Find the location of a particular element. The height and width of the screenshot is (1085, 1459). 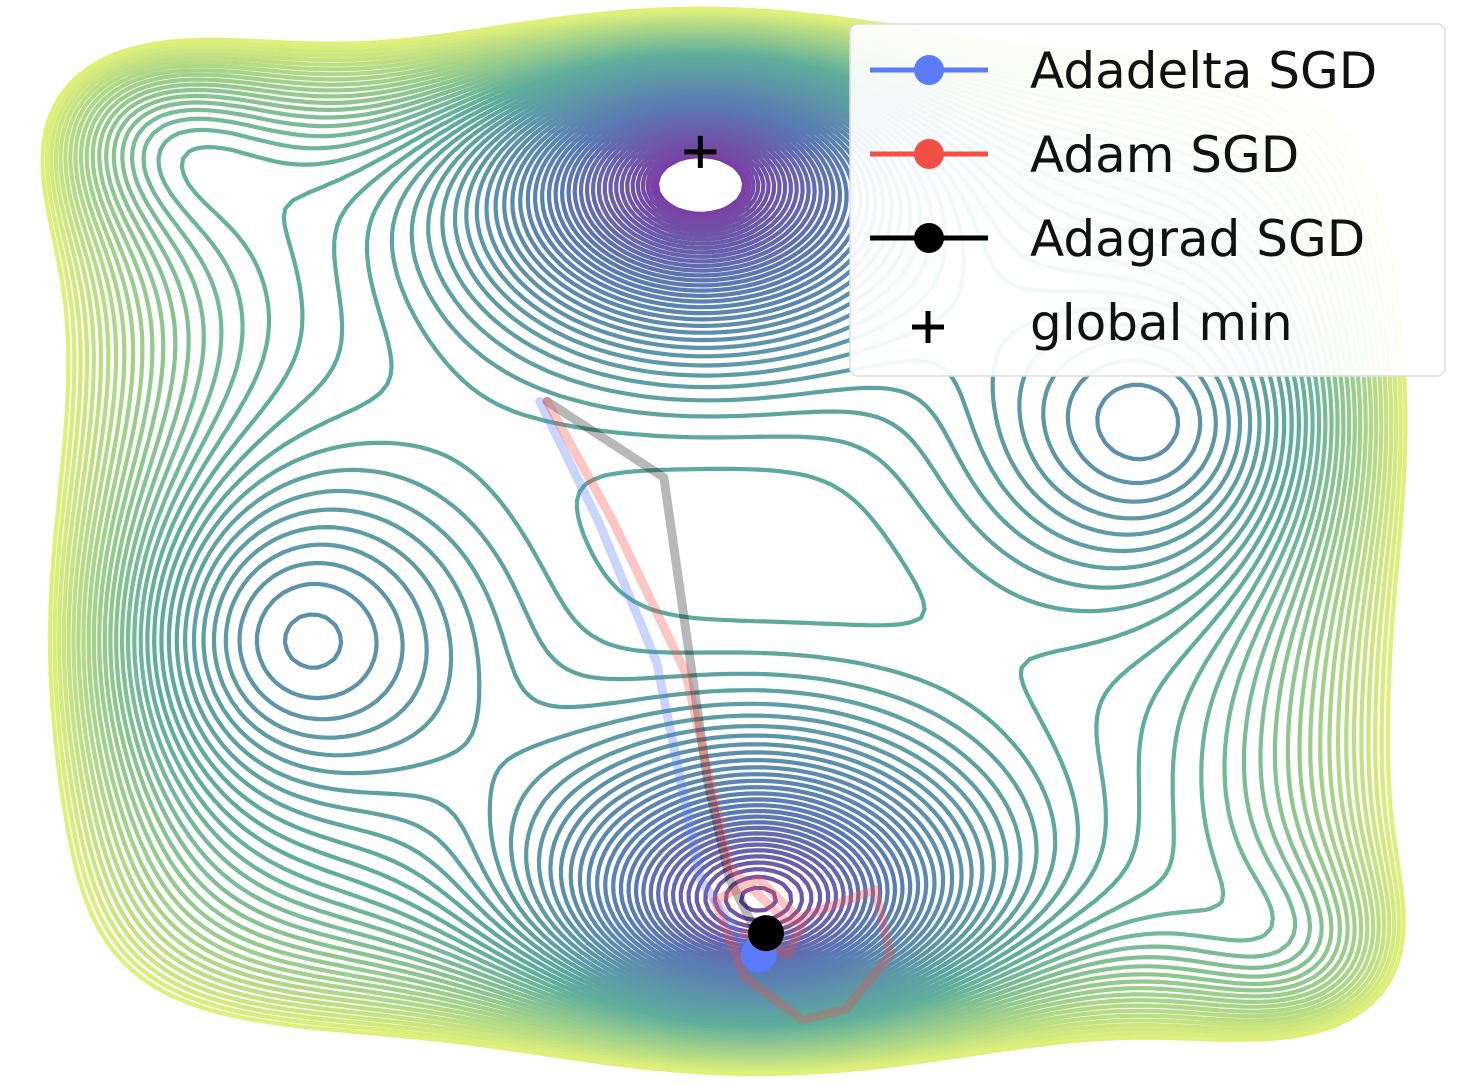

path-adagrad-sgd is located at coordinates (656, 667).